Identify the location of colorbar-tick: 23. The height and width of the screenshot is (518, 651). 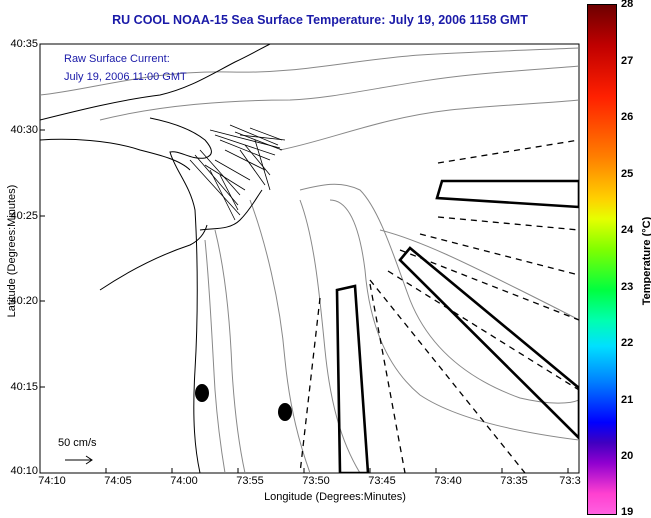
(627, 287).